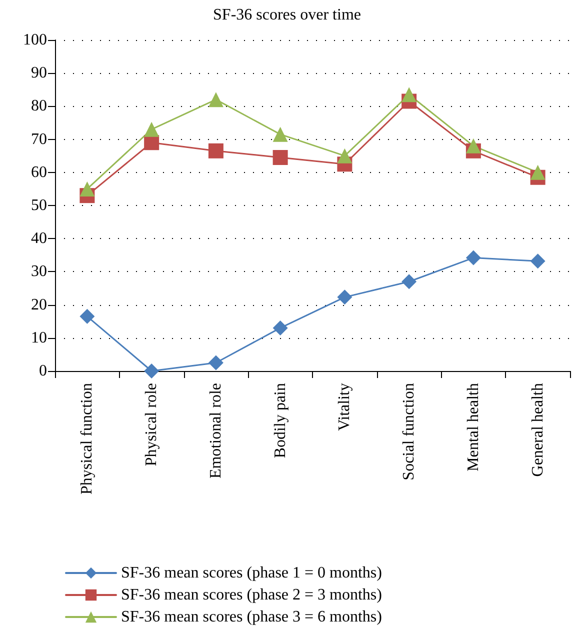  Describe the element at coordinates (251, 573) in the screenshot. I see `legend-label: SF-36 mean scores (phase 1 = 0 months)` at that location.